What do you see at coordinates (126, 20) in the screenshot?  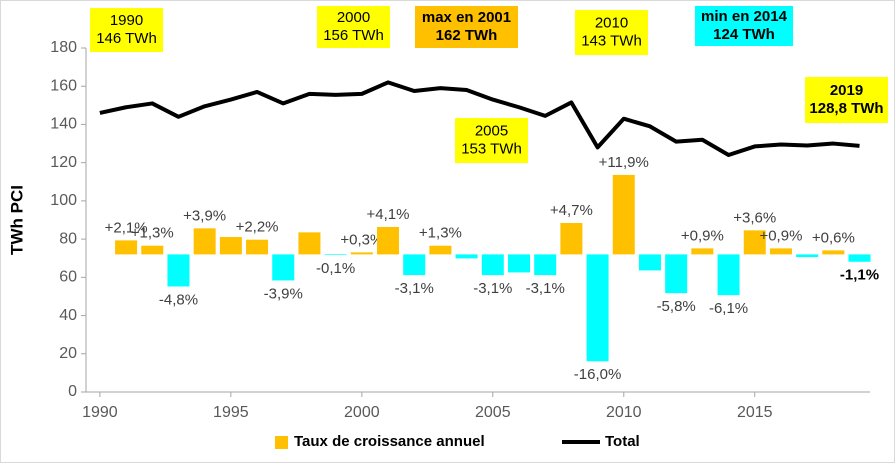 I see `annotation-text: 1990` at bounding box center [126, 20].